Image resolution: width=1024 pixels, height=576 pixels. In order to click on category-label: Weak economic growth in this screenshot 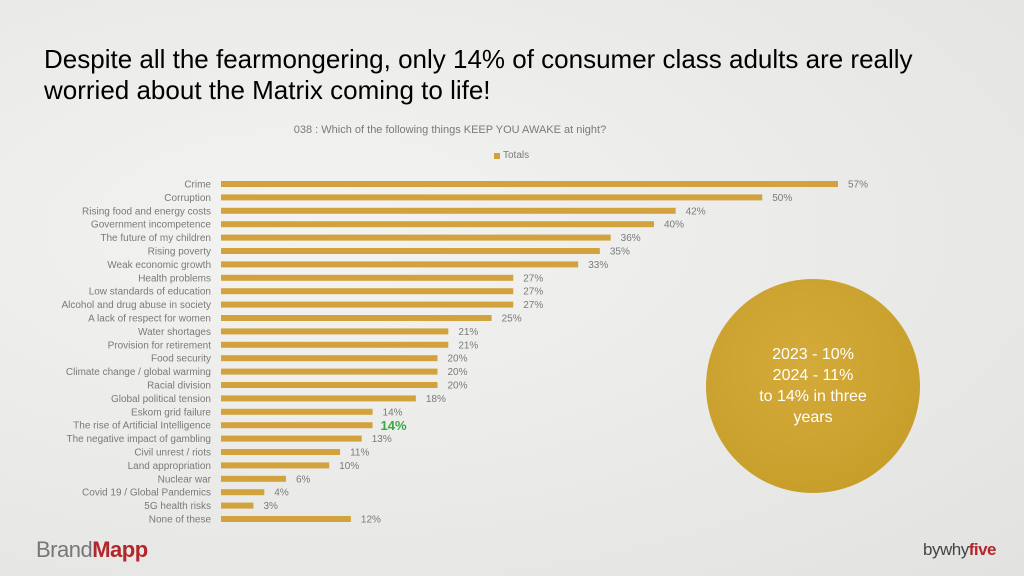, I will do `click(159, 265)`.